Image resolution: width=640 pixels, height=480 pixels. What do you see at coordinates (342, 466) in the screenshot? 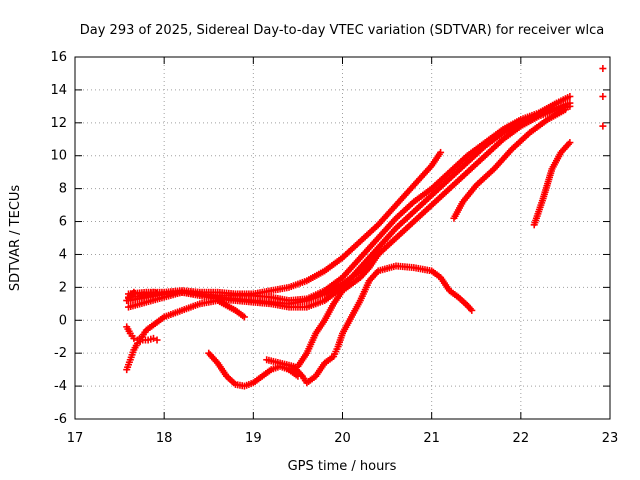
I see `x-axis-label: GPS time / hours` at bounding box center [342, 466].